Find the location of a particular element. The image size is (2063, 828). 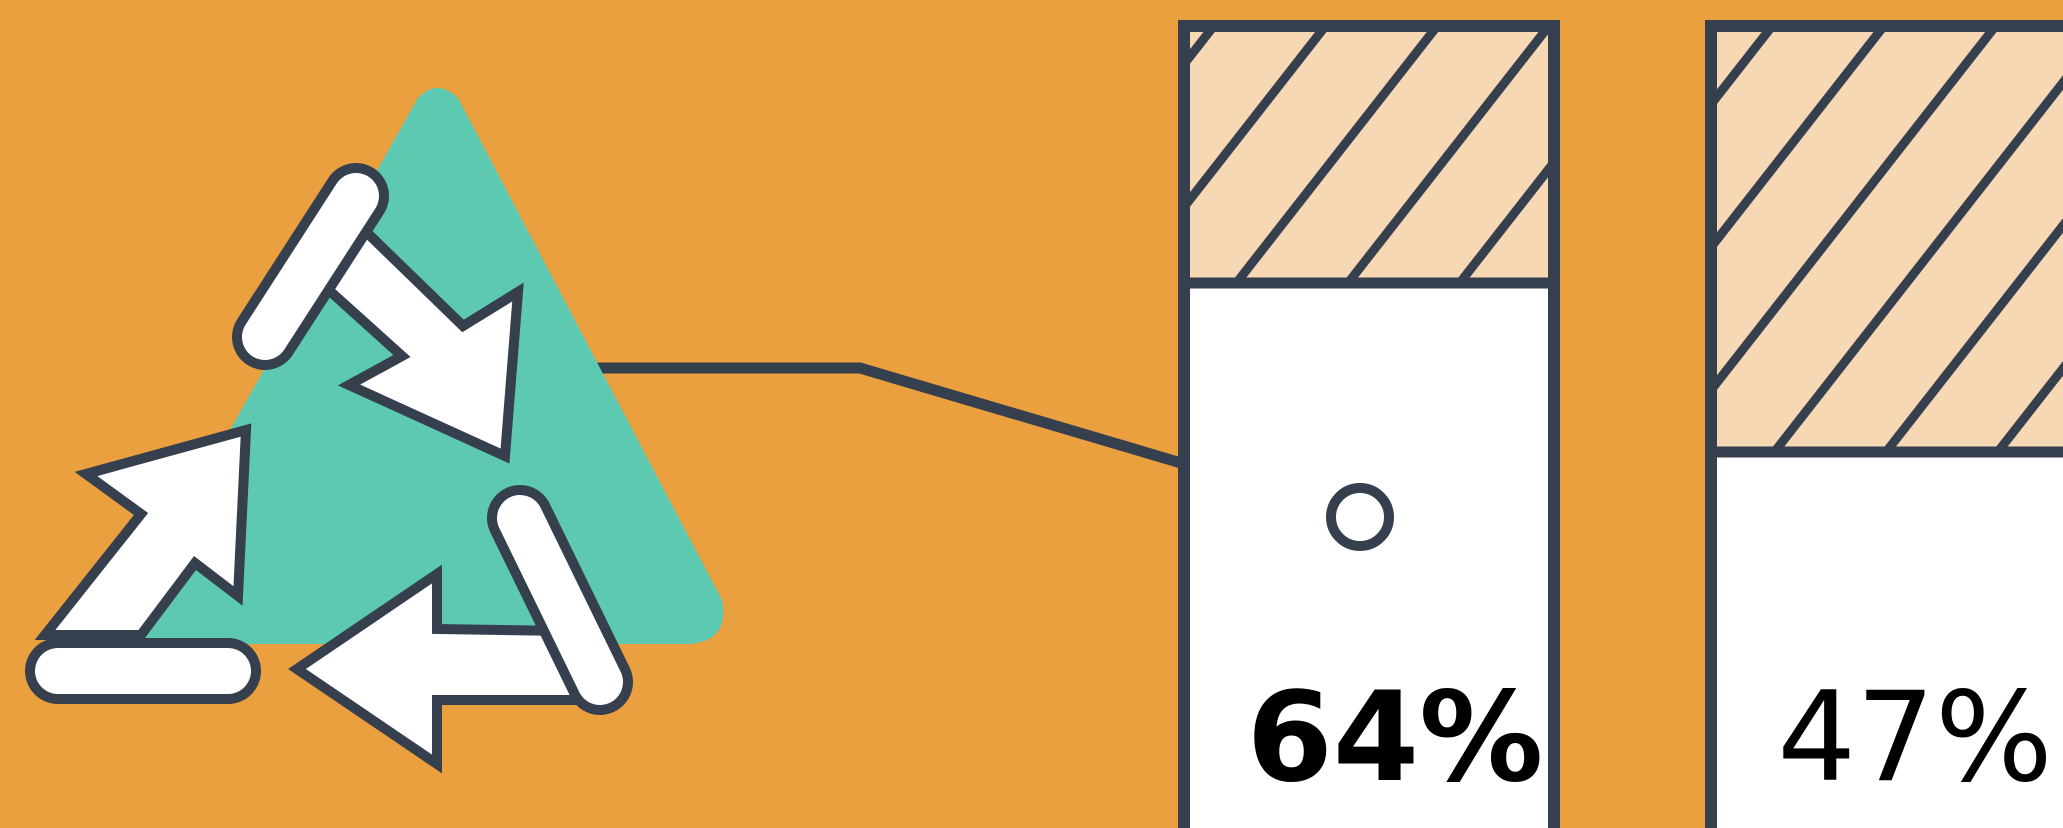

recycle-arrow-bottom is located at coordinates (460, 629).